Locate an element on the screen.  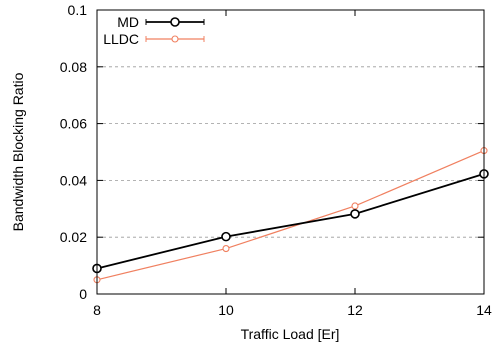
y-tick-label: 0.06 is located at coordinates (73, 124).